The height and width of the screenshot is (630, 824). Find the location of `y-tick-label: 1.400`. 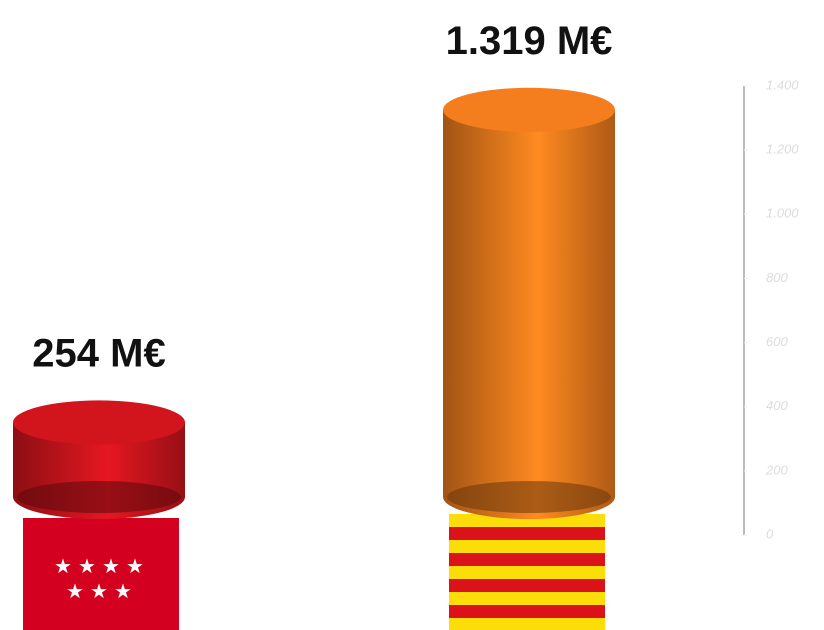

y-tick-label: 1.400 is located at coordinates (782, 84).